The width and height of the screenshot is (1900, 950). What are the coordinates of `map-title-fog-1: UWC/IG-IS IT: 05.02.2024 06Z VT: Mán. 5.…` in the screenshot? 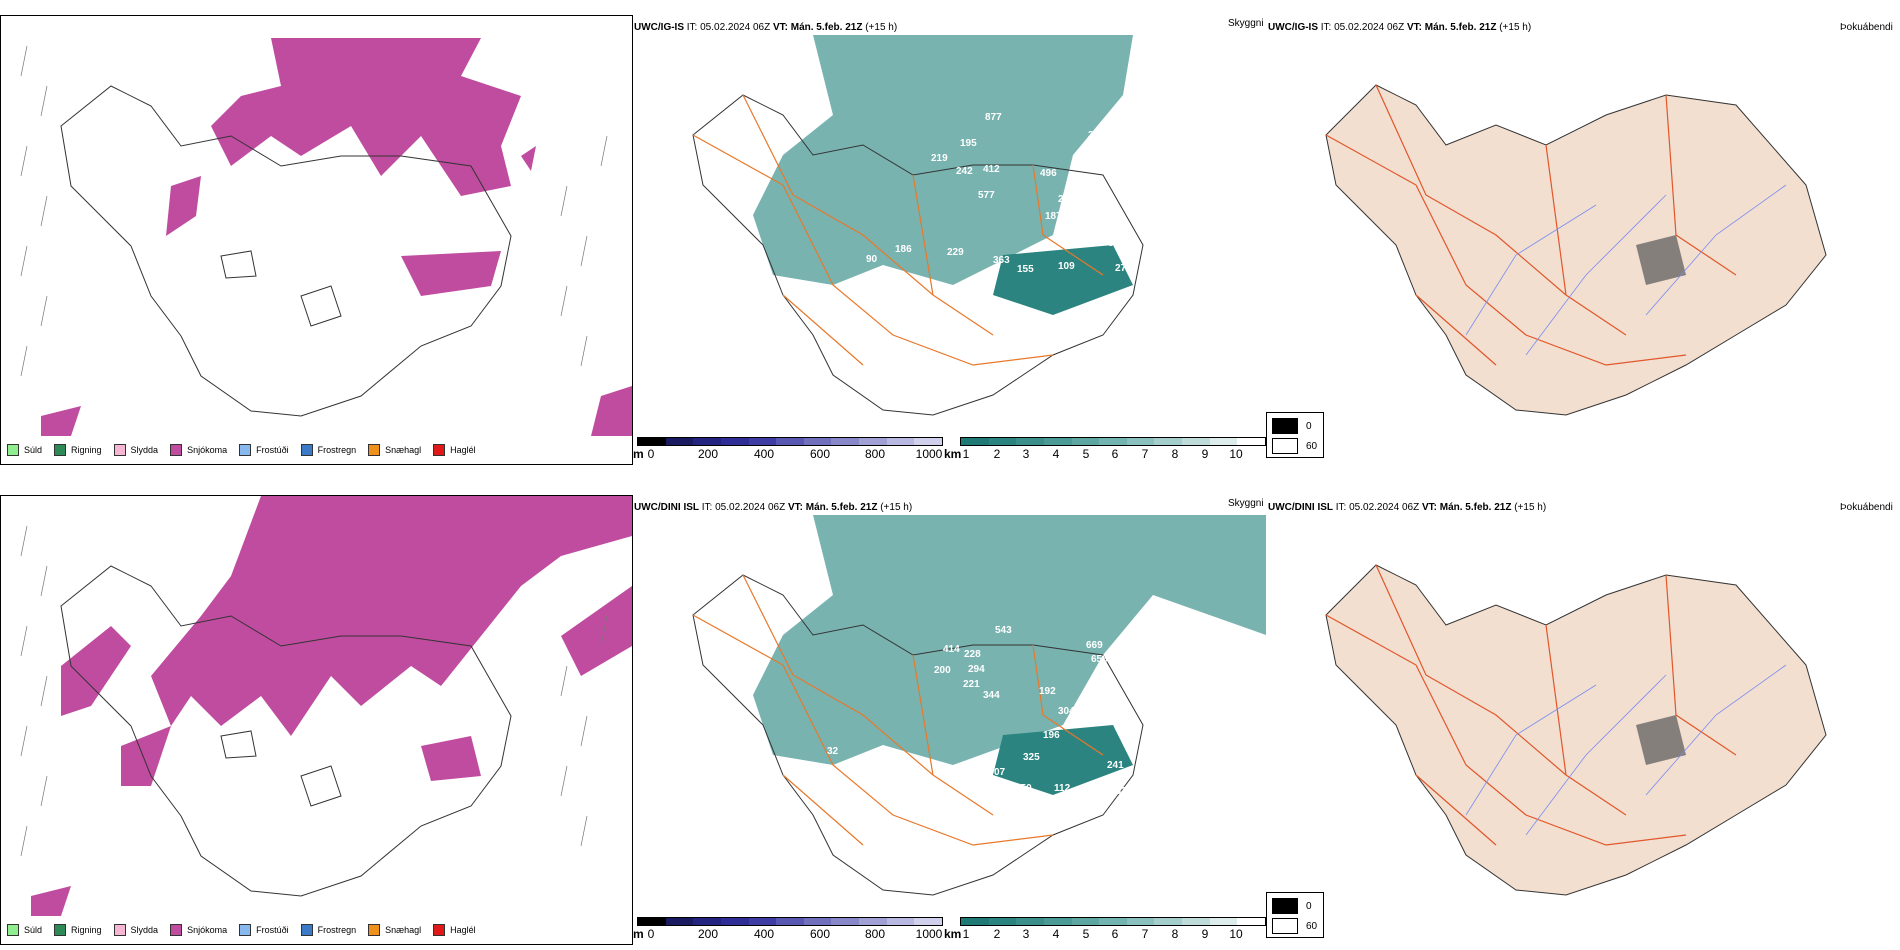 It's located at (1400, 27).